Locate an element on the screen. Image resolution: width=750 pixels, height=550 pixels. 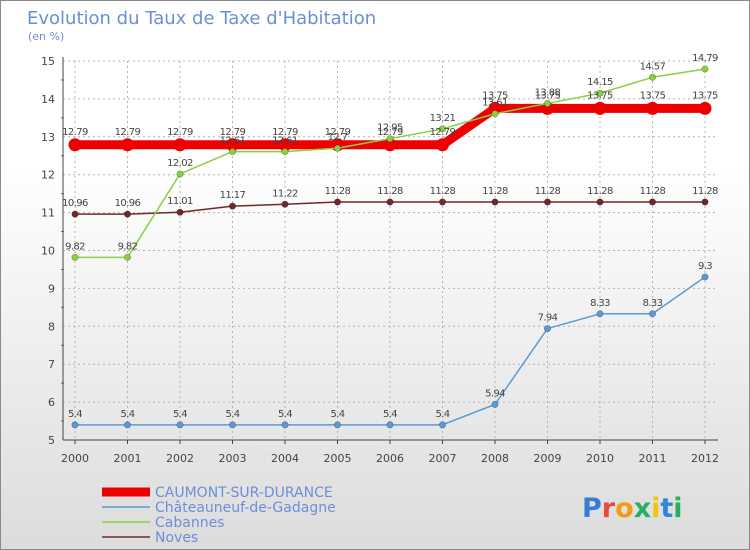
y-tick-label: 7 is located at coordinates (51, 364).